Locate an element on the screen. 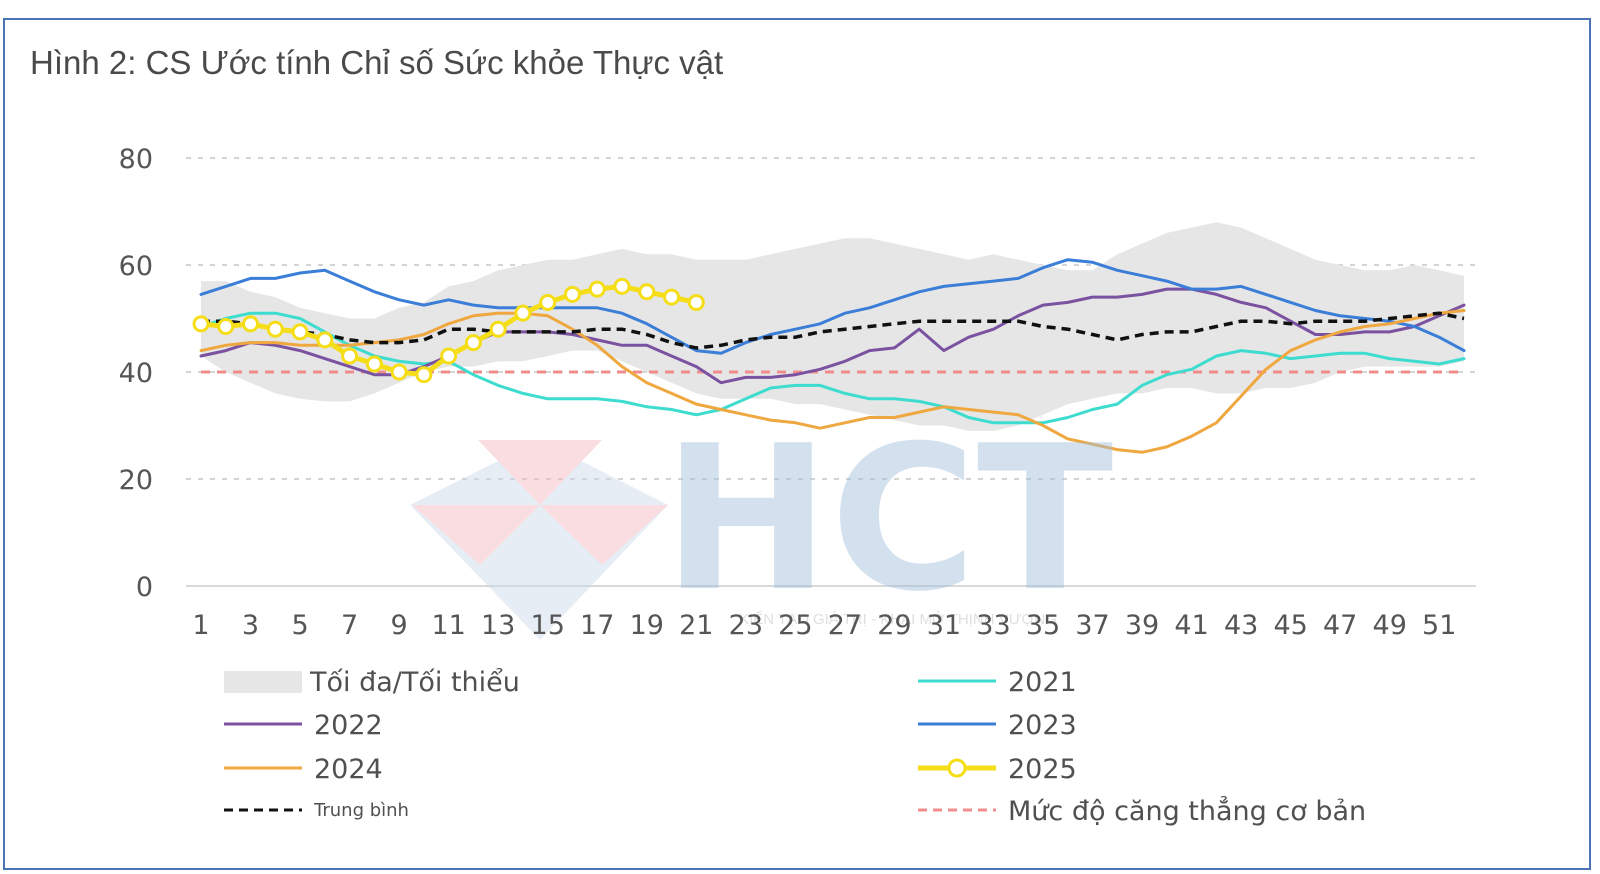 The height and width of the screenshot is (874, 1600). y-tick-label: 40 is located at coordinates (136, 373).